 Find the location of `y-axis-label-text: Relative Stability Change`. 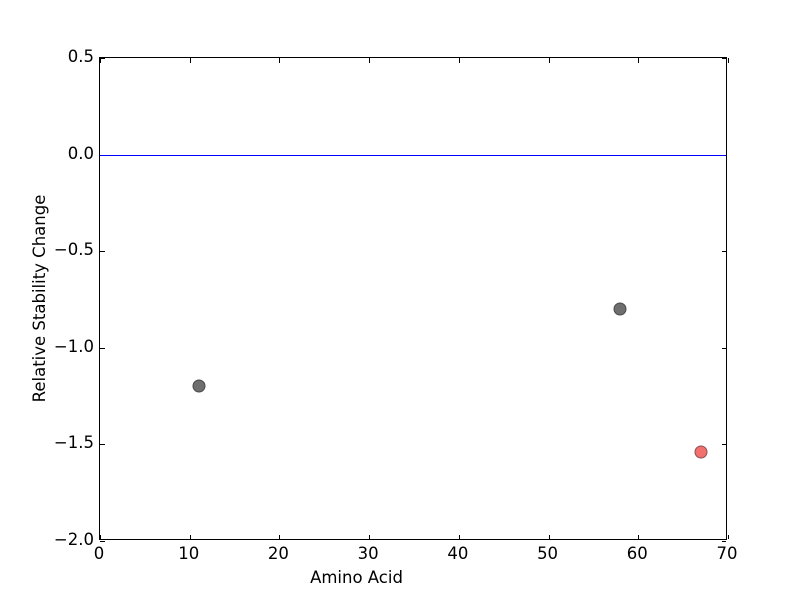

y-axis-label-text: Relative Stability Change is located at coordinates (39, 298).